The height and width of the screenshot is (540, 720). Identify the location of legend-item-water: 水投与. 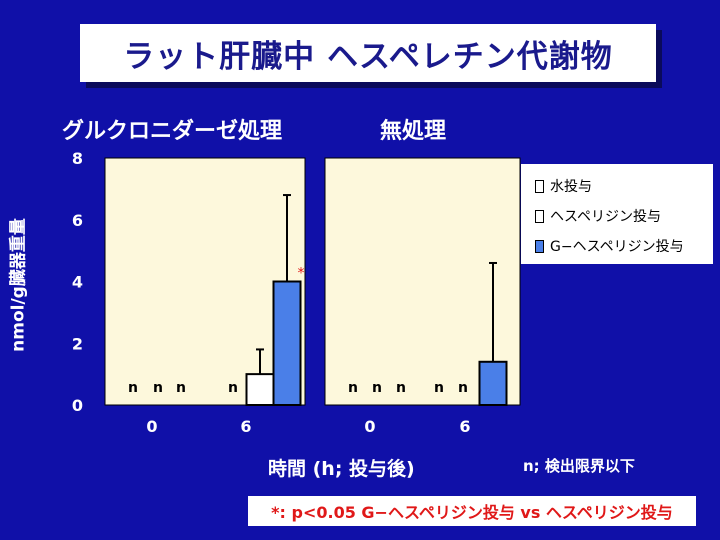
(563, 186).